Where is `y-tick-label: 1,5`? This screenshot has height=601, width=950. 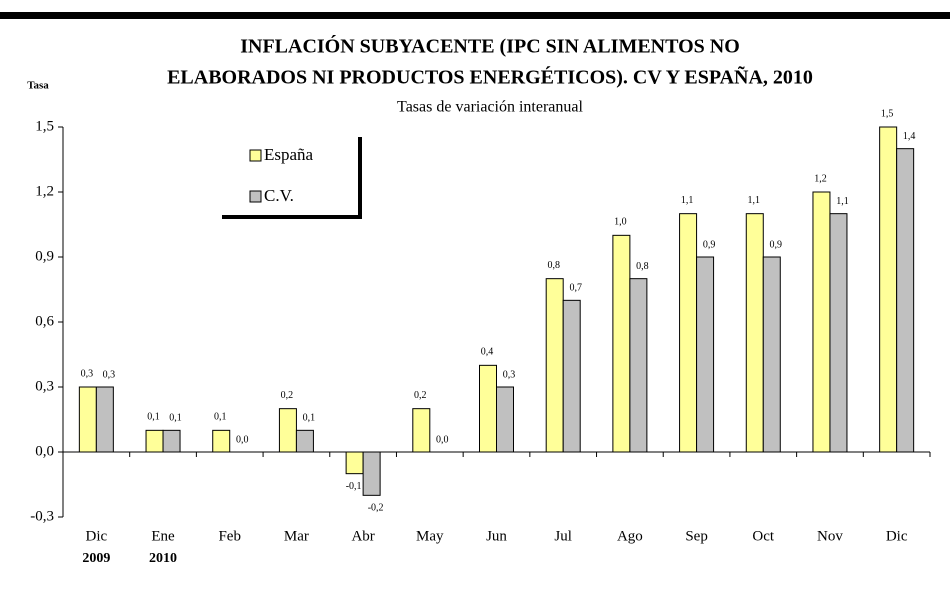 y-tick-label: 1,5 is located at coordinates (44, 126).